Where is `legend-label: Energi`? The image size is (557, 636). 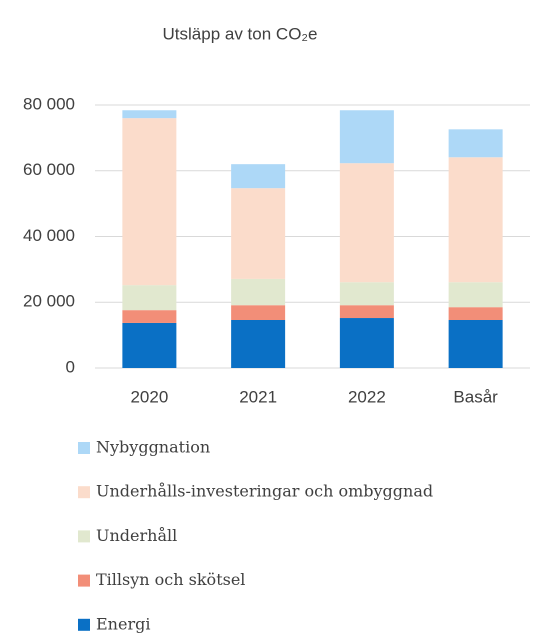 legend-label: Energi is located at coordinates (123, 623).